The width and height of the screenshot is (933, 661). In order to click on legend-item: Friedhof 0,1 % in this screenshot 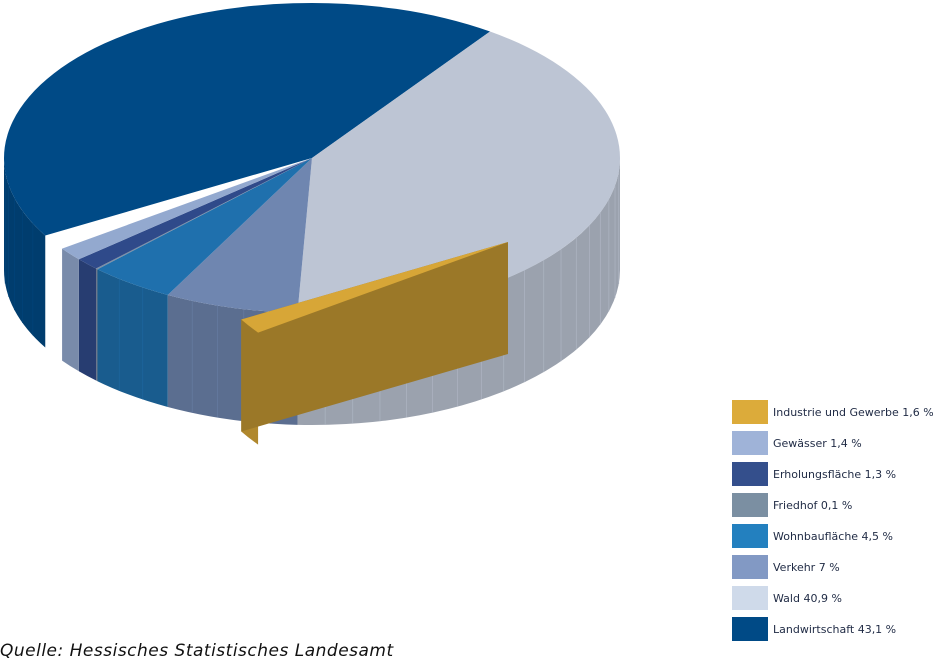, I will do `click(792, 505)`.